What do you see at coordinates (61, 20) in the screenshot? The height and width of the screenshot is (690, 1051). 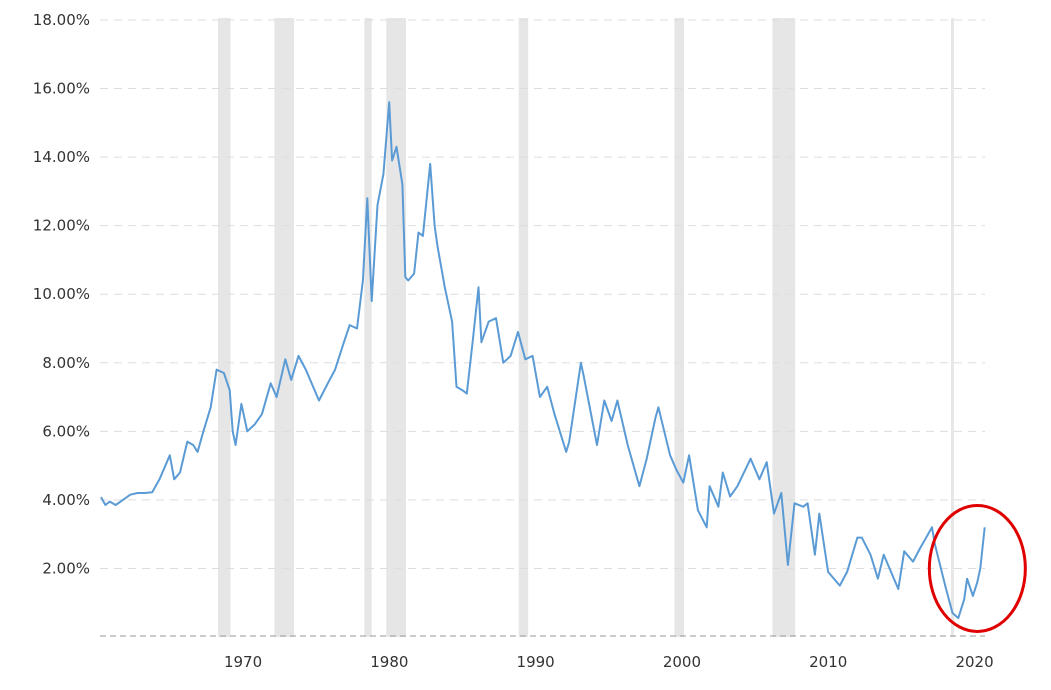 I see `y-tick-label: 18.00%` at bounding box center [61, 20].